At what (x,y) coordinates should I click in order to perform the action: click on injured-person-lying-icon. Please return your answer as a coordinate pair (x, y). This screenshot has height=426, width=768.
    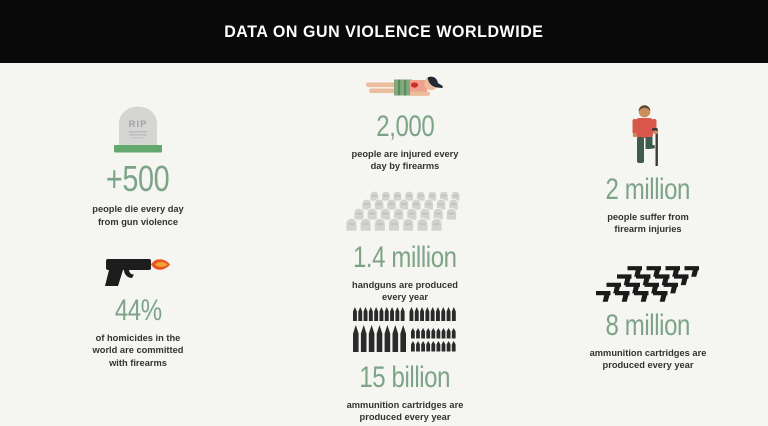
    Looking at the image, I should click on (405, 87).